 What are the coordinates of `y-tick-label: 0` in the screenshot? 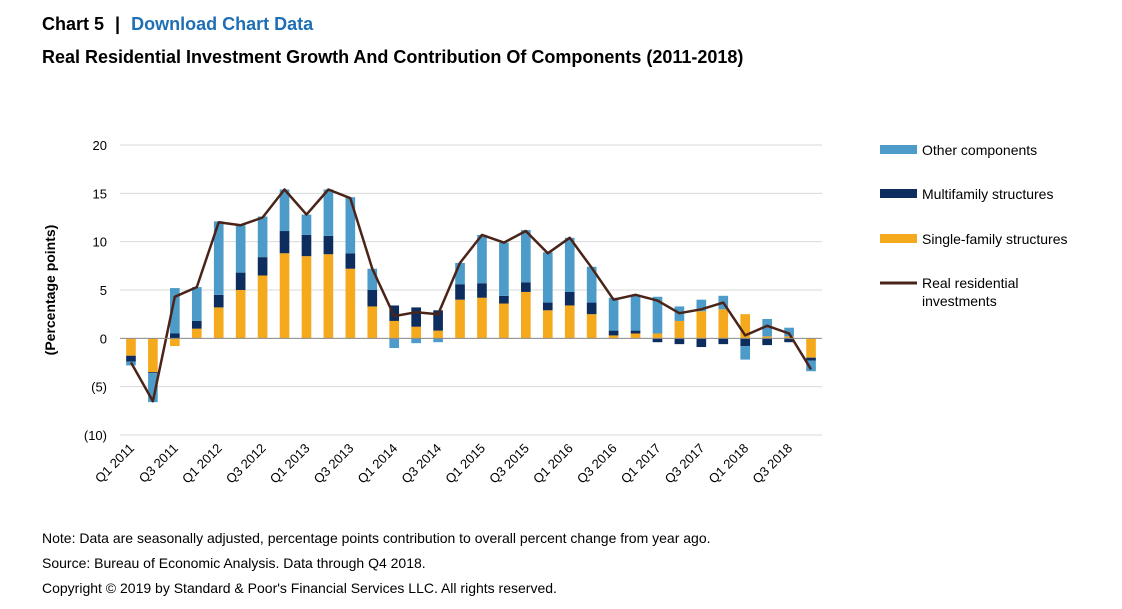 It's located at (103, 338).